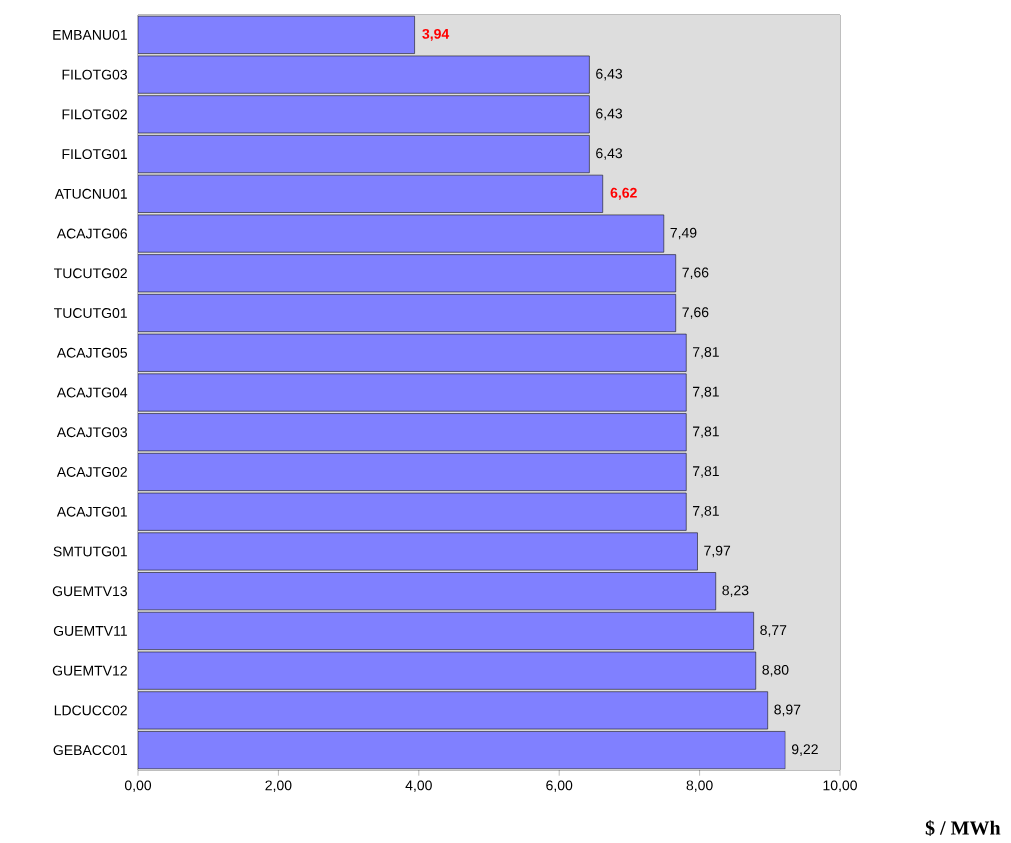 This screenshot has height=843, width=1011. What do you see at coordinates (94, 114) in the screenshot?
I see `y-tick-label: FILOTG02` at bounding box center [94, 114].